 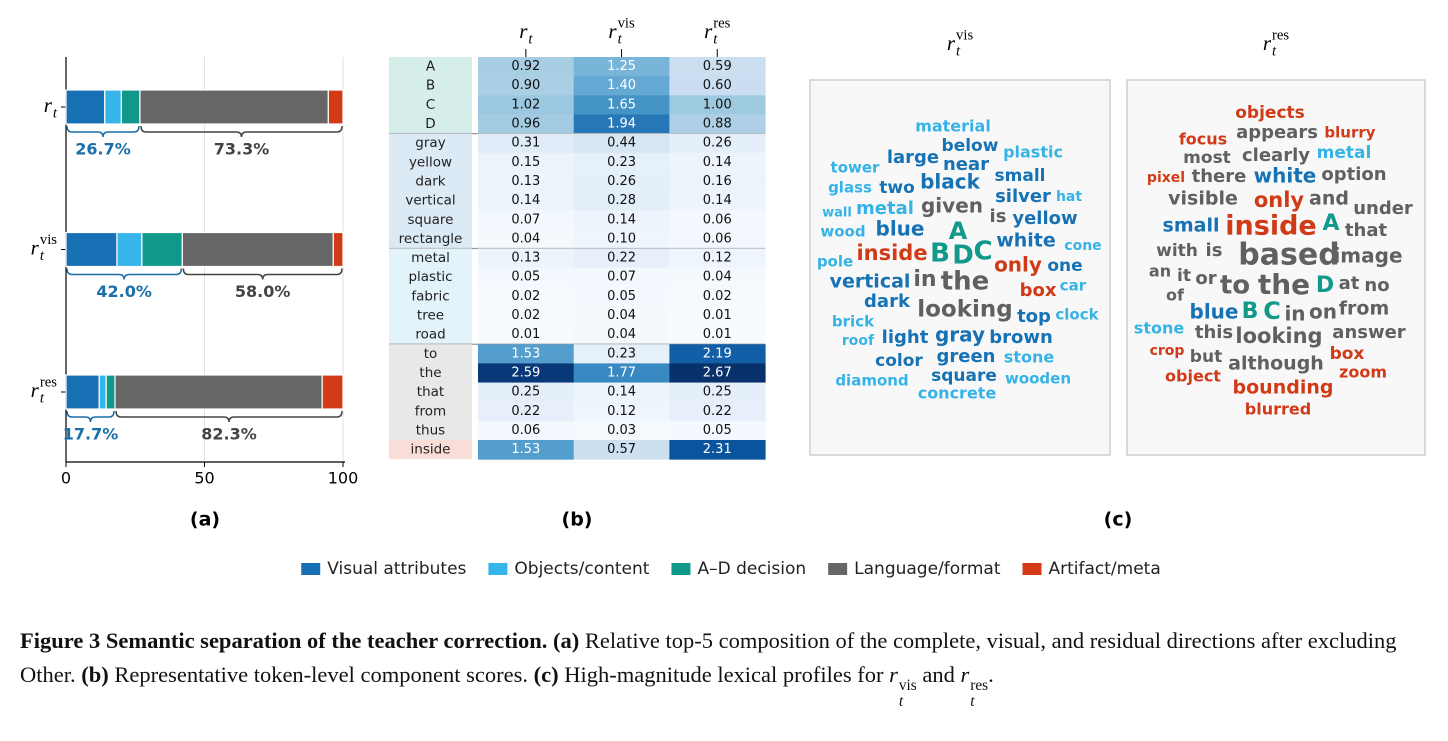 What do you see at coordinates (1276, 364) in the screenshot?
I see `cloud-word: although` at bounding box center [1276, 364].